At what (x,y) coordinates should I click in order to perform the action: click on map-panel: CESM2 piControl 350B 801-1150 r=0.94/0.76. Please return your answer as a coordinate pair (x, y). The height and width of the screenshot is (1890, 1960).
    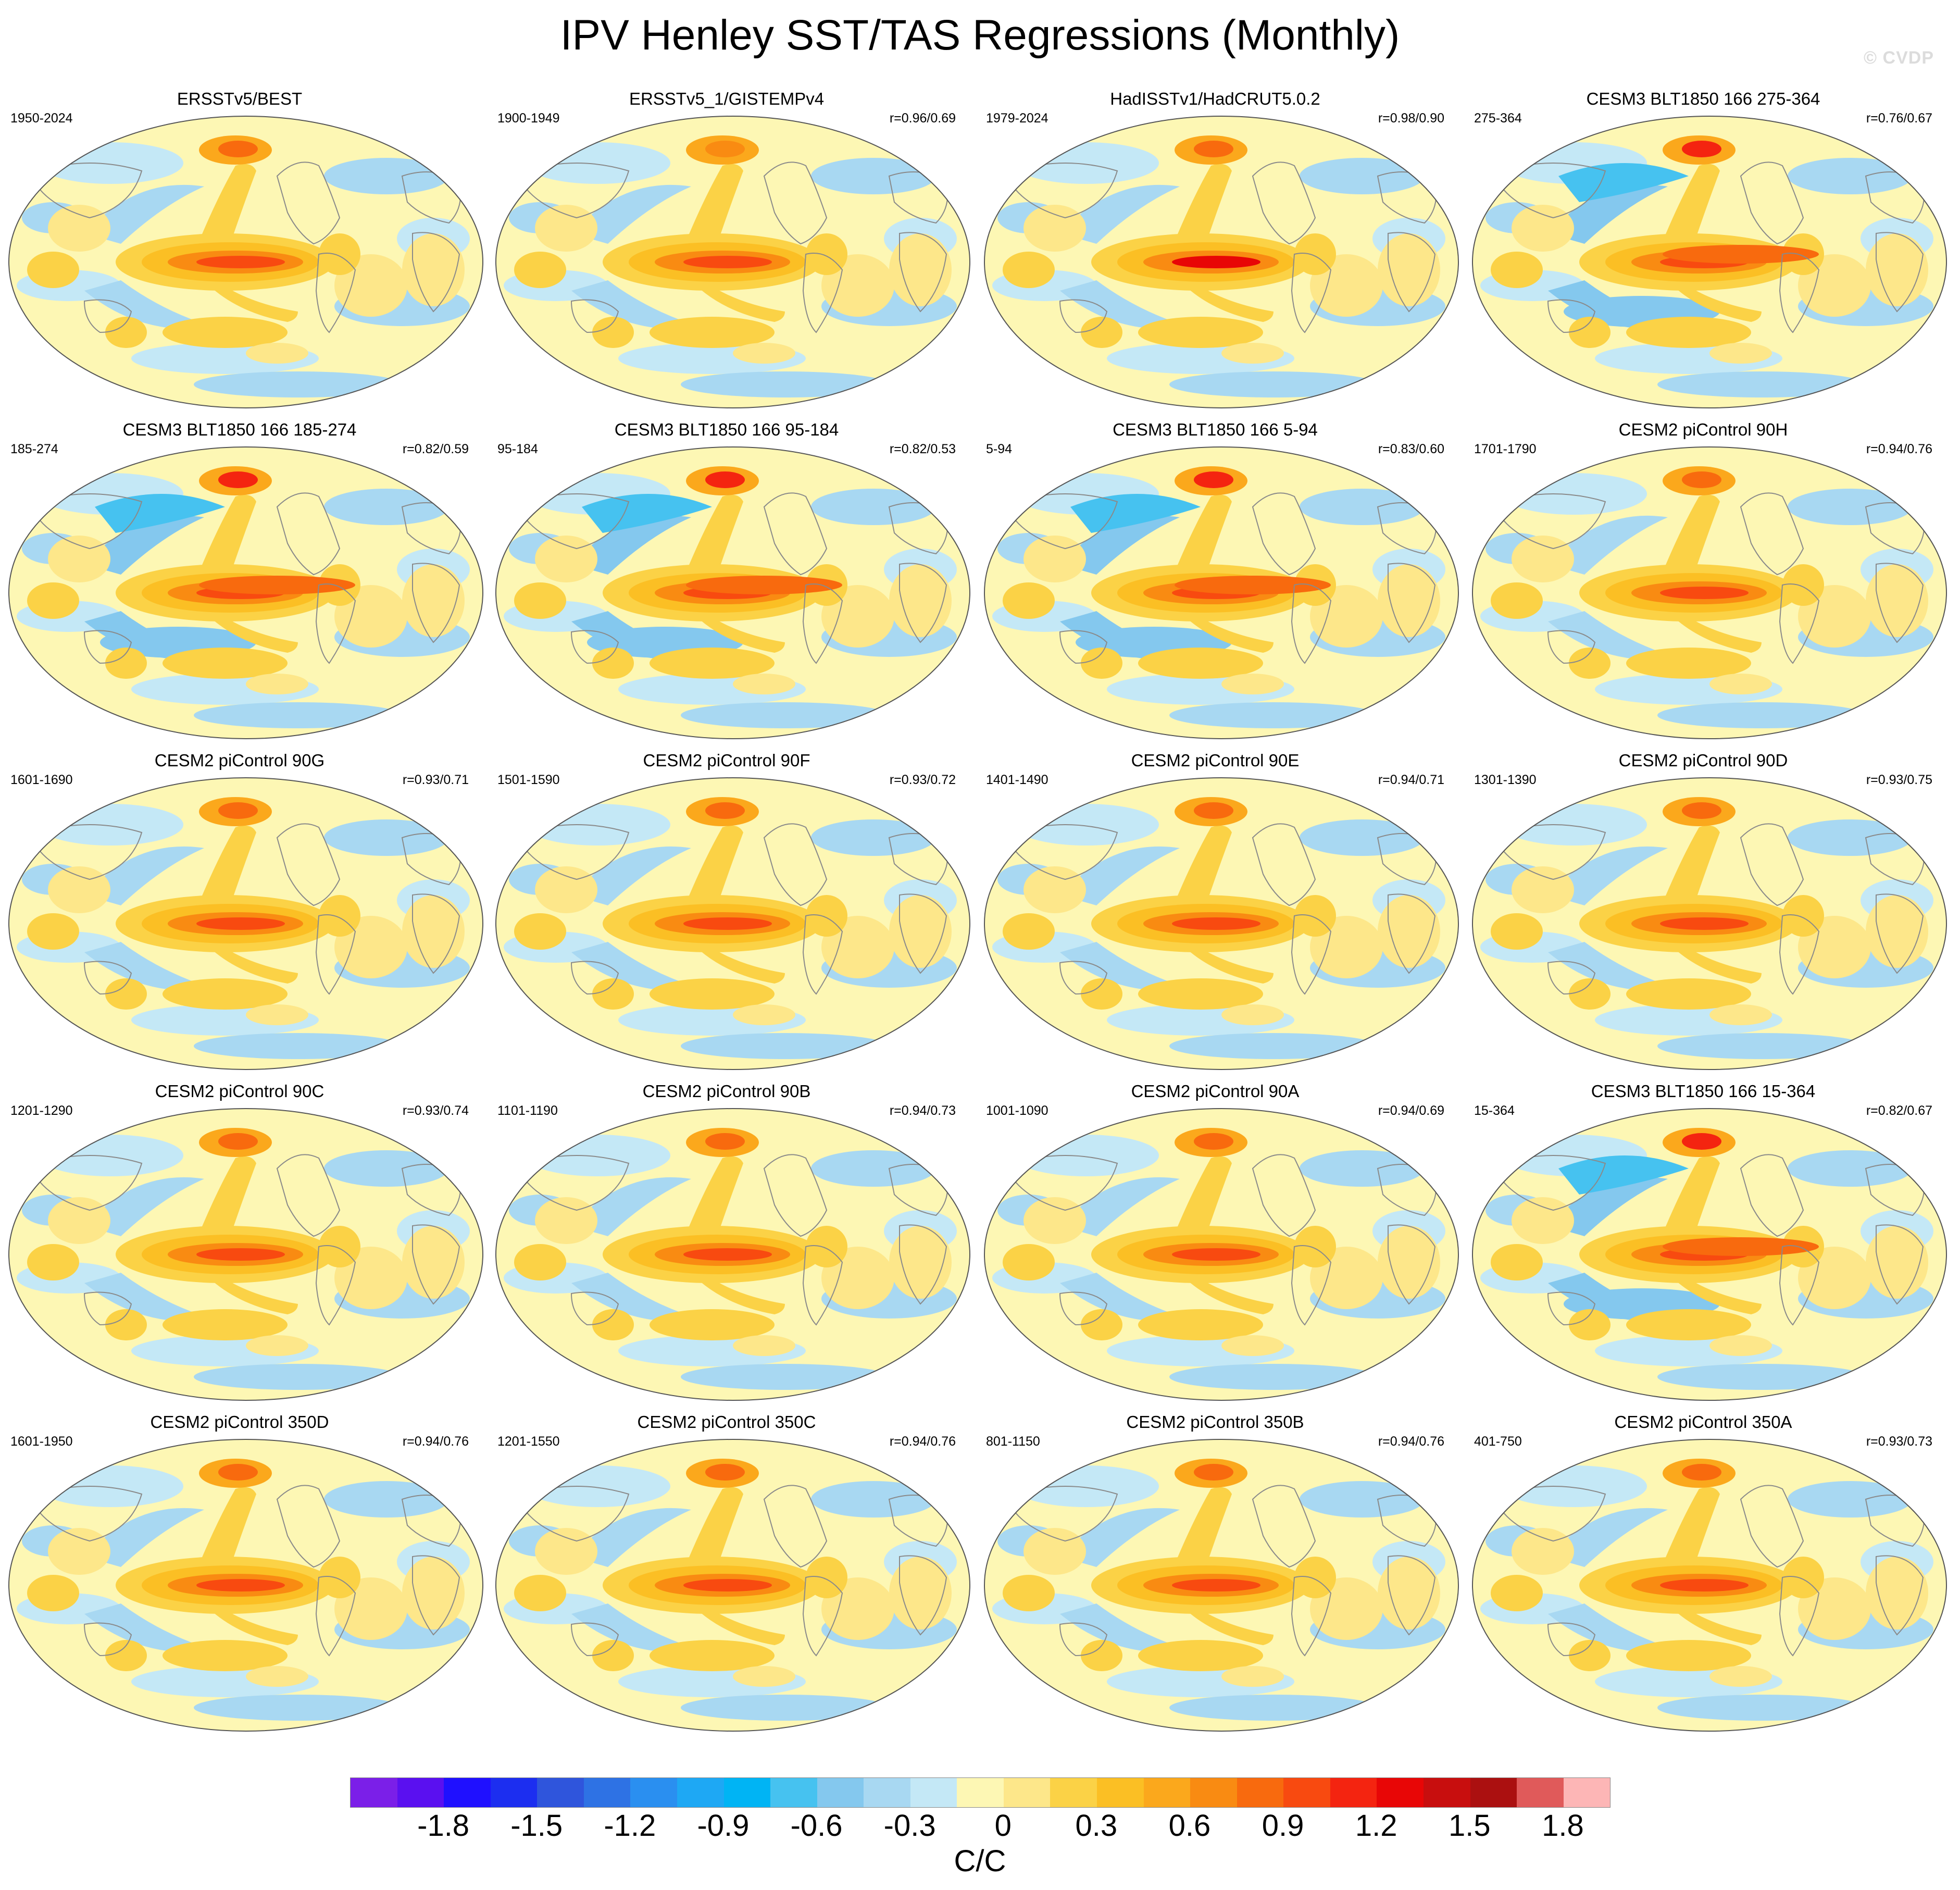
    Looking at the image, I should click on (1217, 1576).